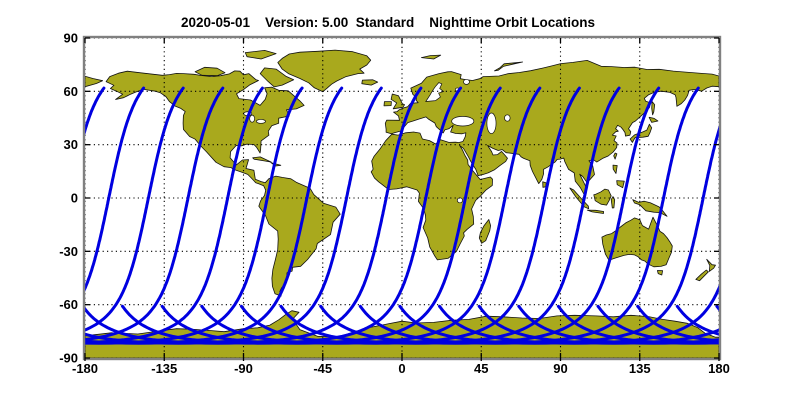 The image size is (800, 400). What do you see at coordinates (68, 251) in the screenshot?
I see `y-tick-label: -30` at bounding box center [68, 251].